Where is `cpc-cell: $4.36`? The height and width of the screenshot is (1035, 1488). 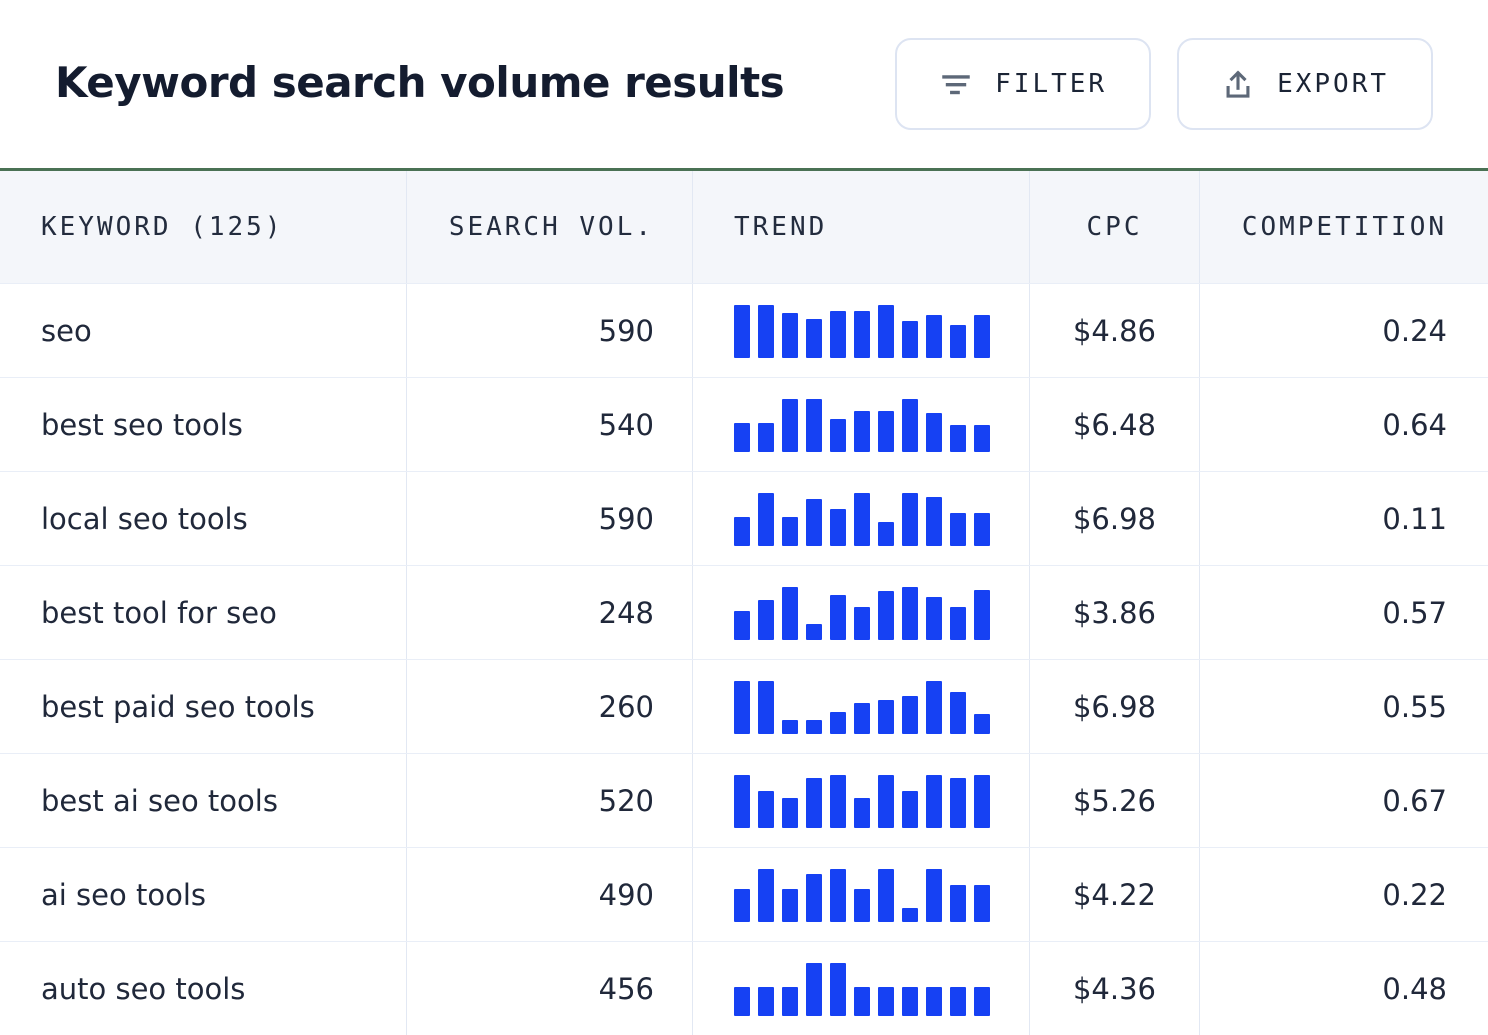 cpc-cell: $4.36 is located at coordinates (1115, 988).